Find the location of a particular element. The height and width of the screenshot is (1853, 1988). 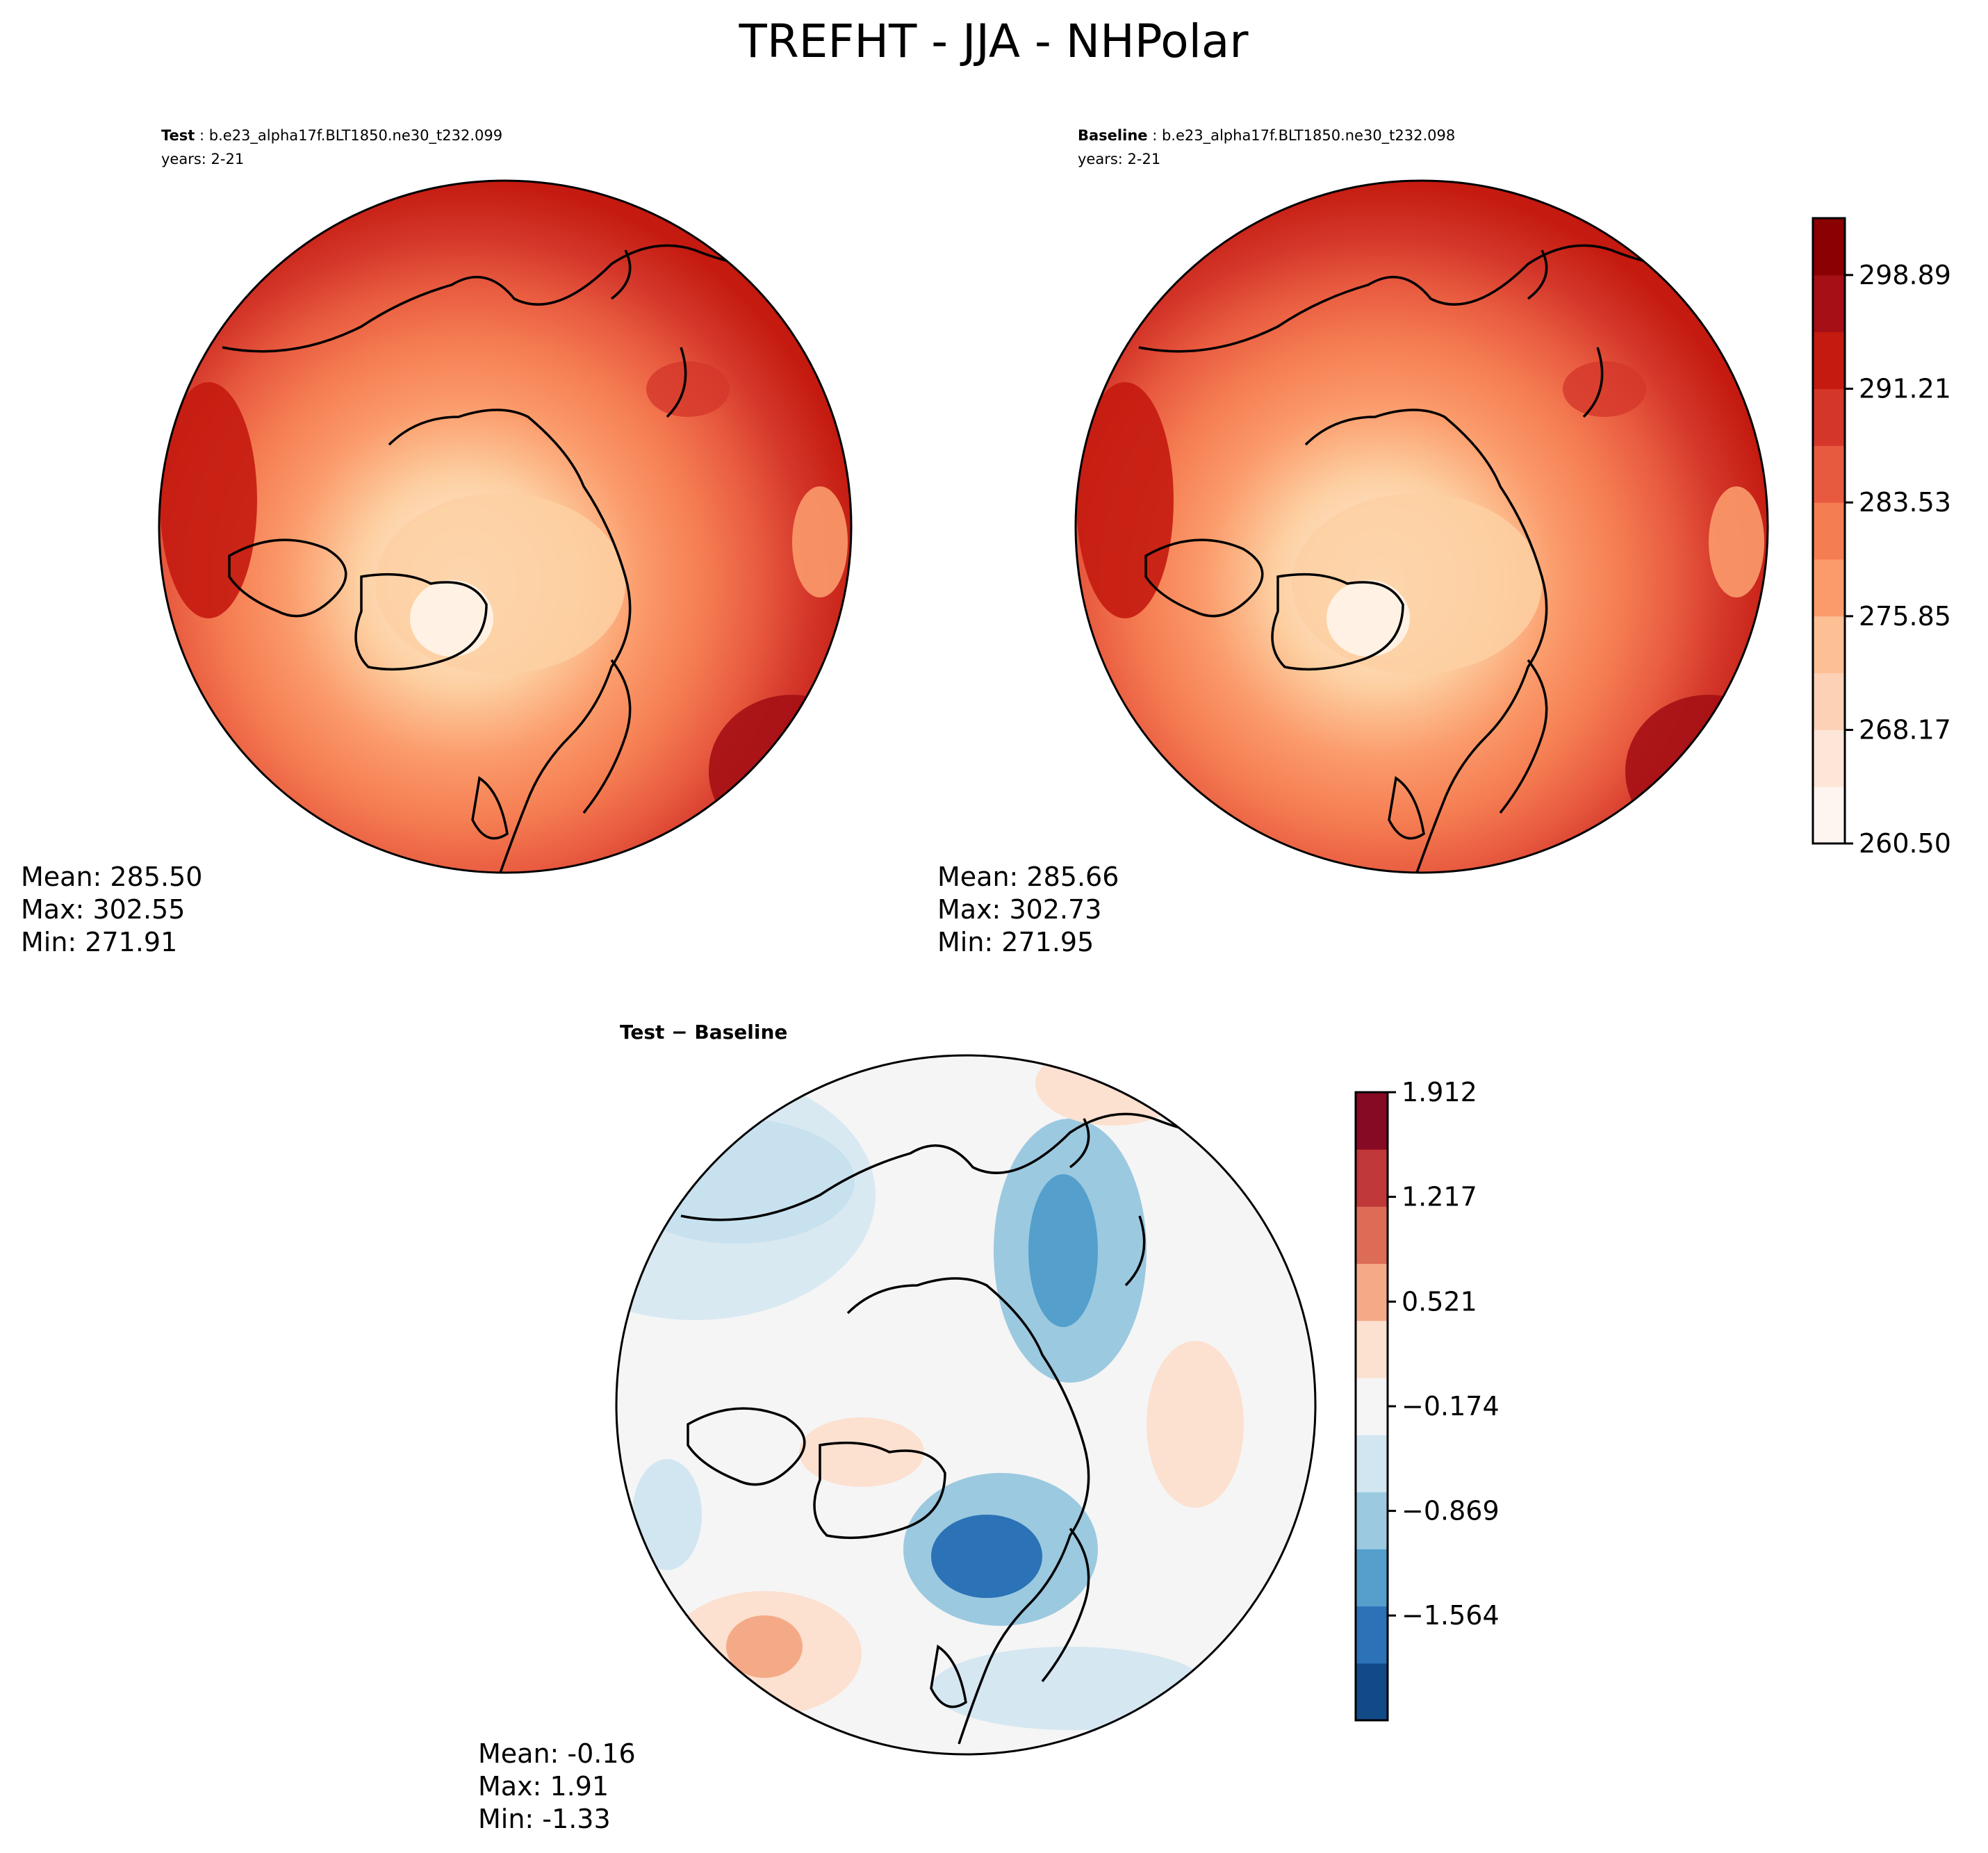

baseline-label: Baseline is located at coordinates (1113, 135).